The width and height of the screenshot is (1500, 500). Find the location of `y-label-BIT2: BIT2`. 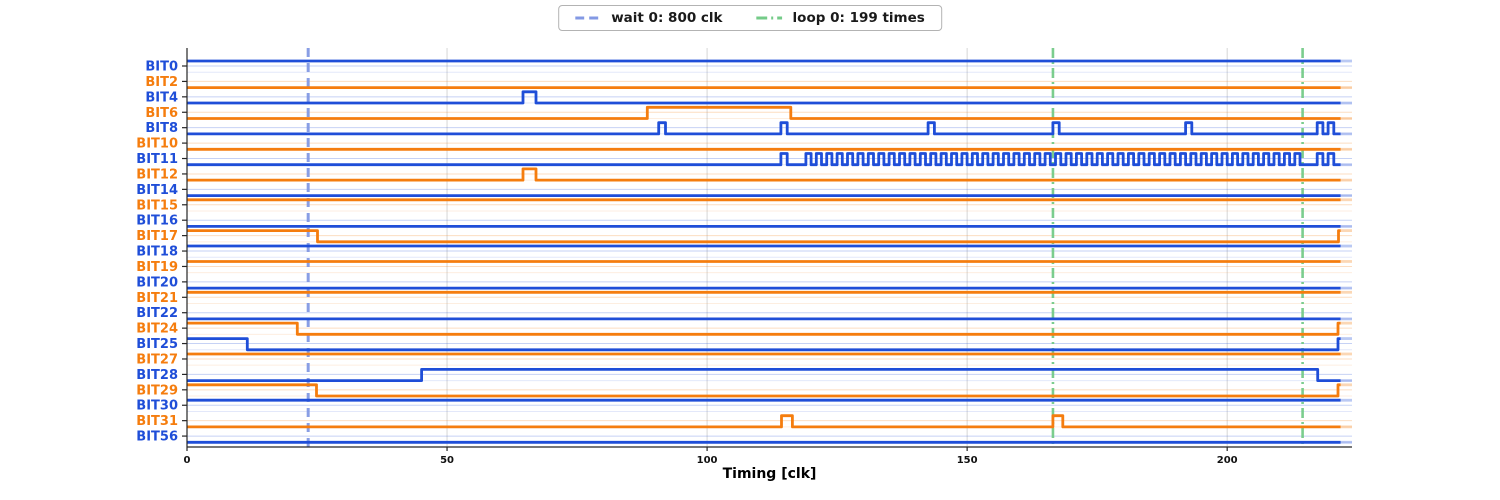

y-label-BIT2: BIT2 is located at coordinates (161, 82).